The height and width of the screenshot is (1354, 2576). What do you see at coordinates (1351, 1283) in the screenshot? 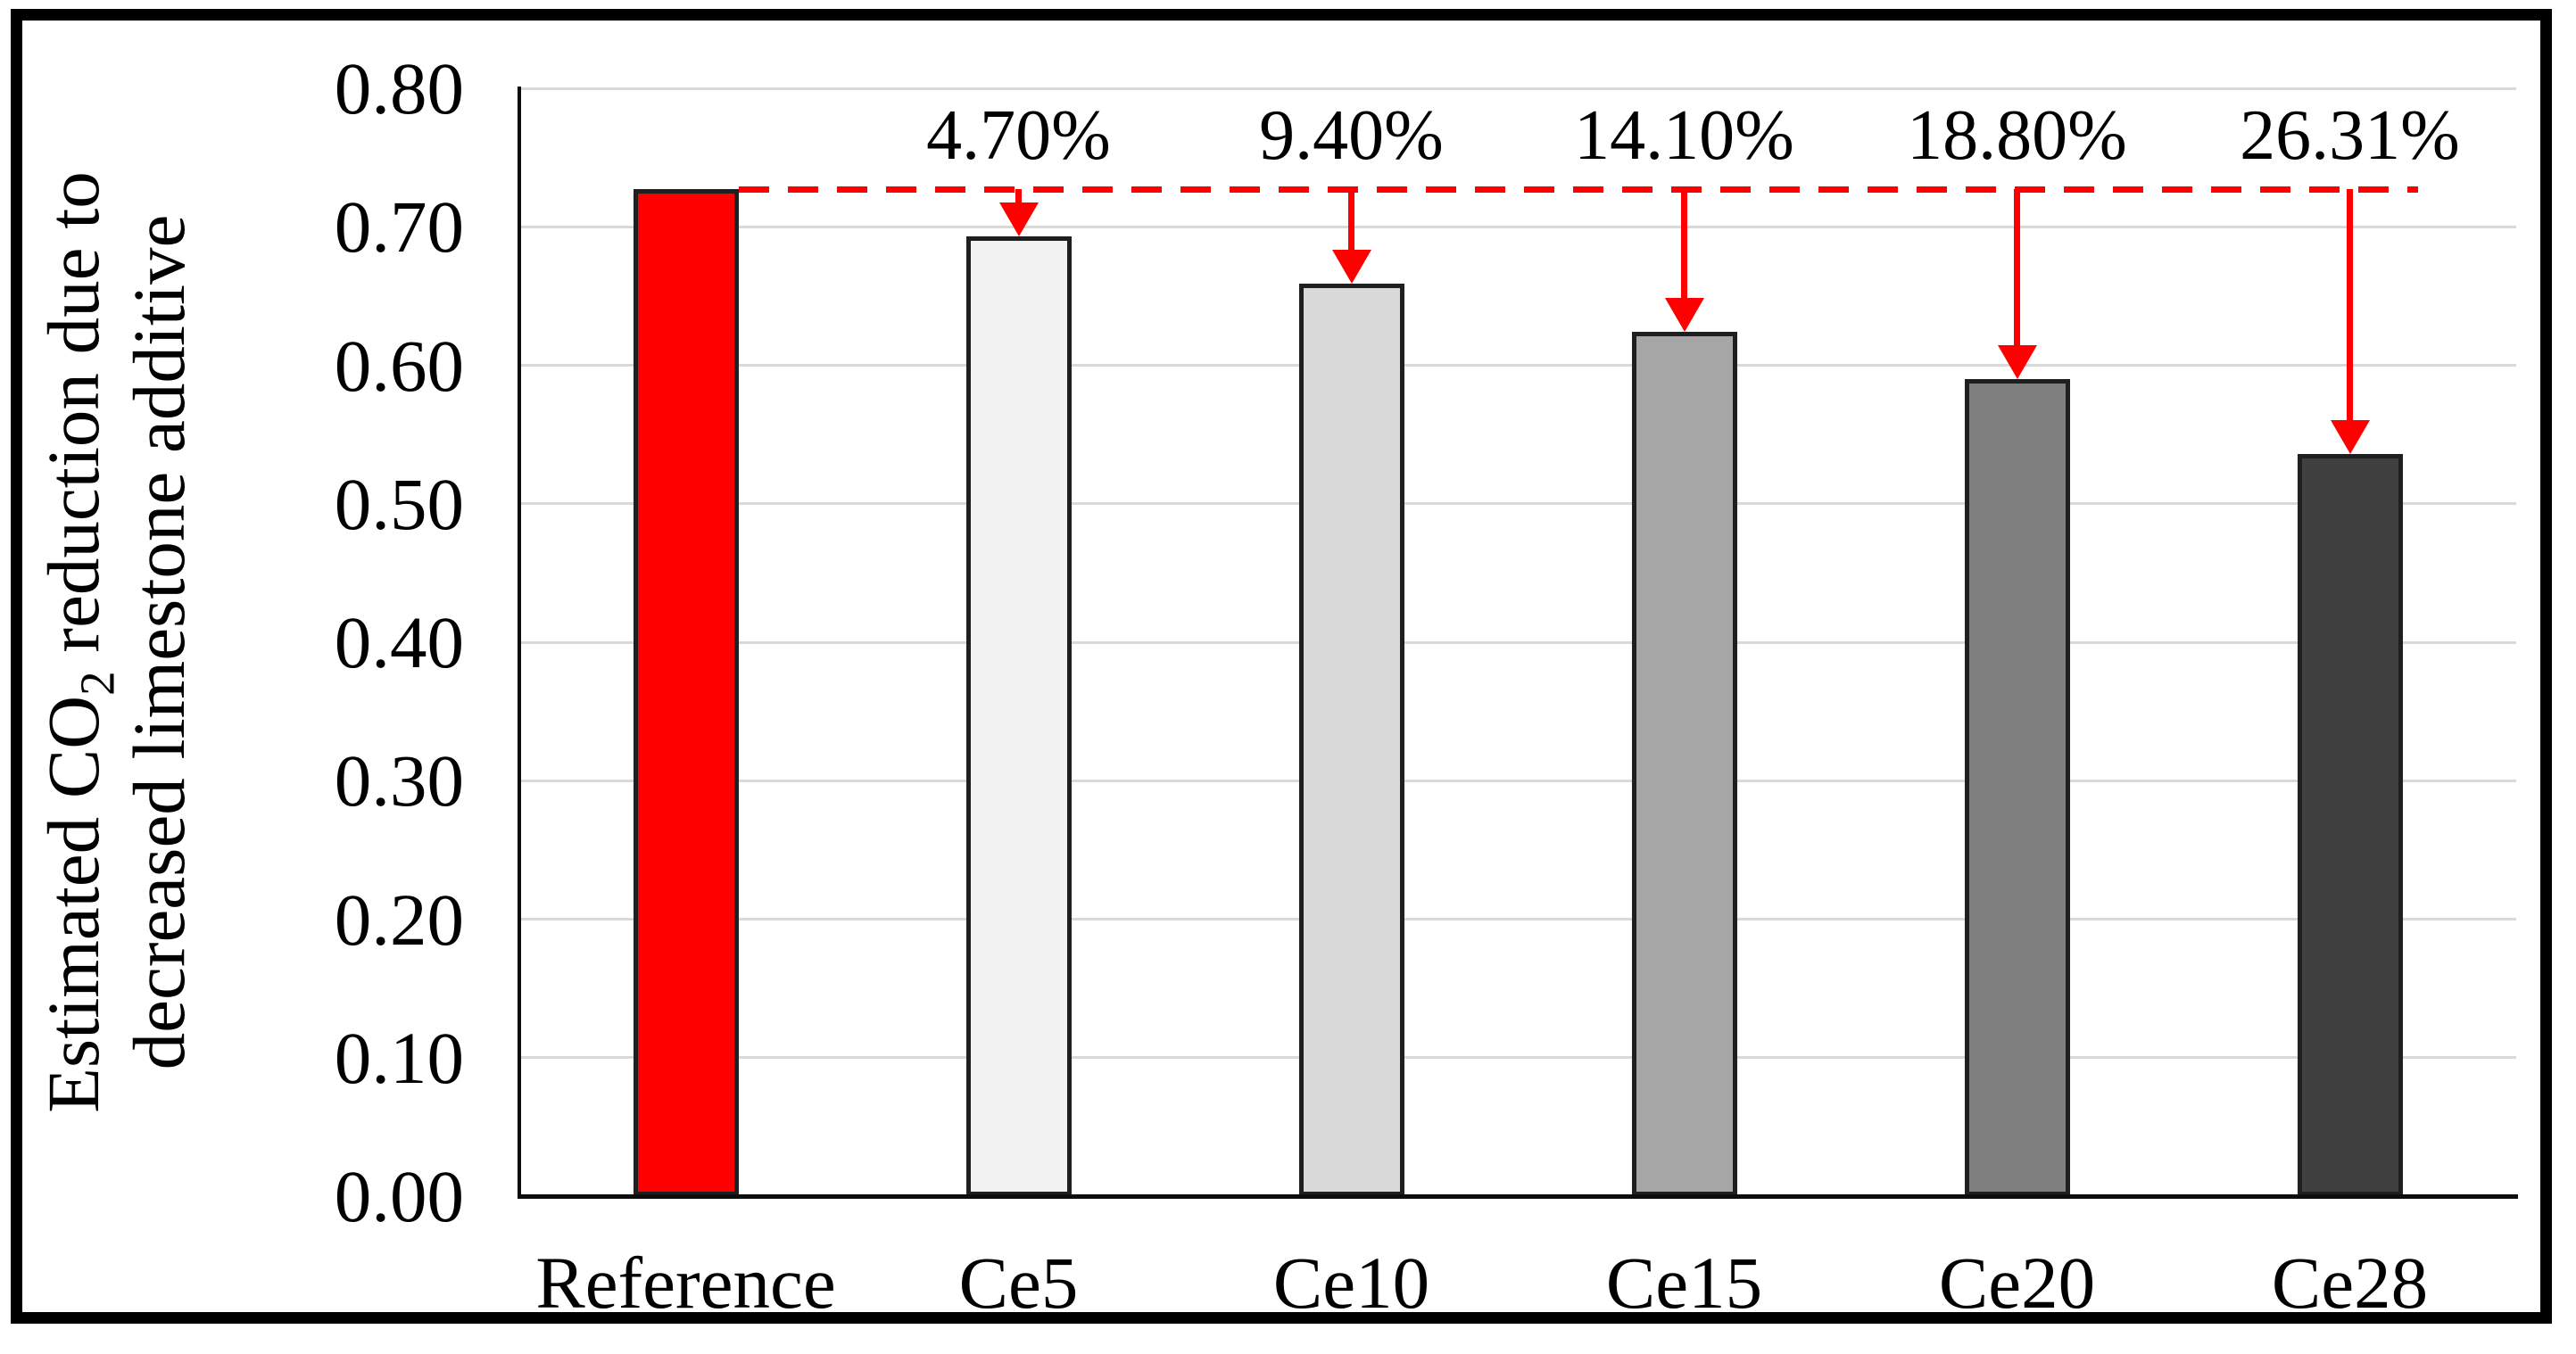
I see `x-category-label-ce10: Ce10` at bounding box center [1351, 1283].